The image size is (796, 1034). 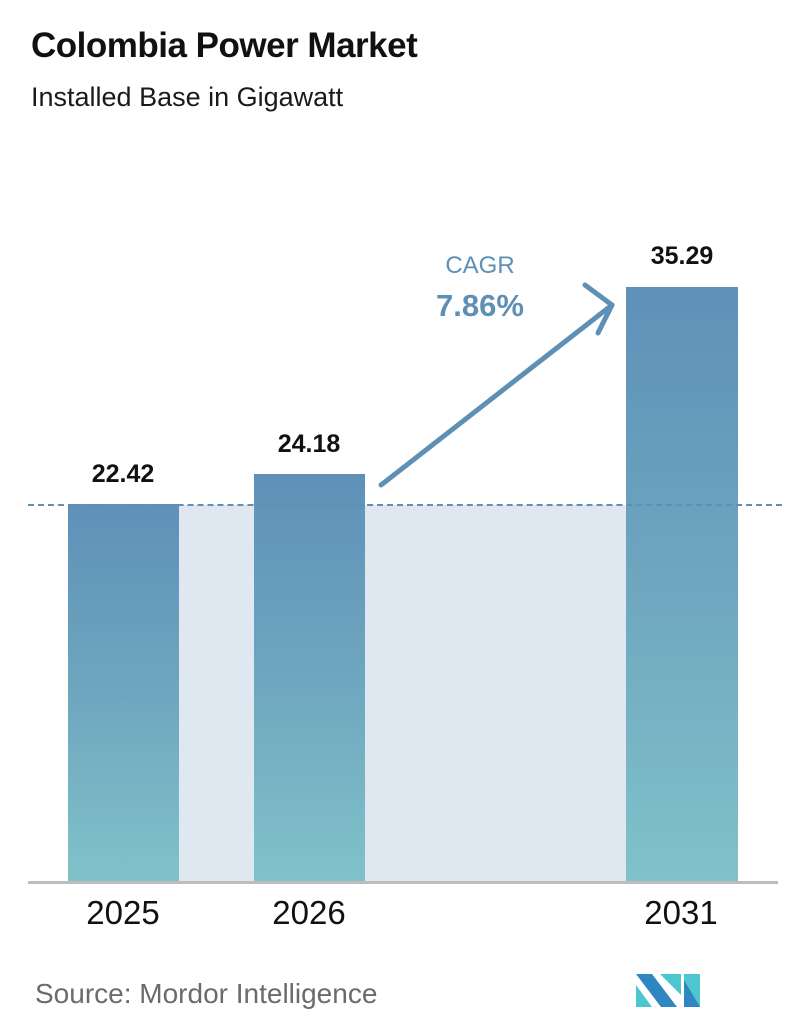 I want to click on reference-dashed-line, so click(x=405, y=505).